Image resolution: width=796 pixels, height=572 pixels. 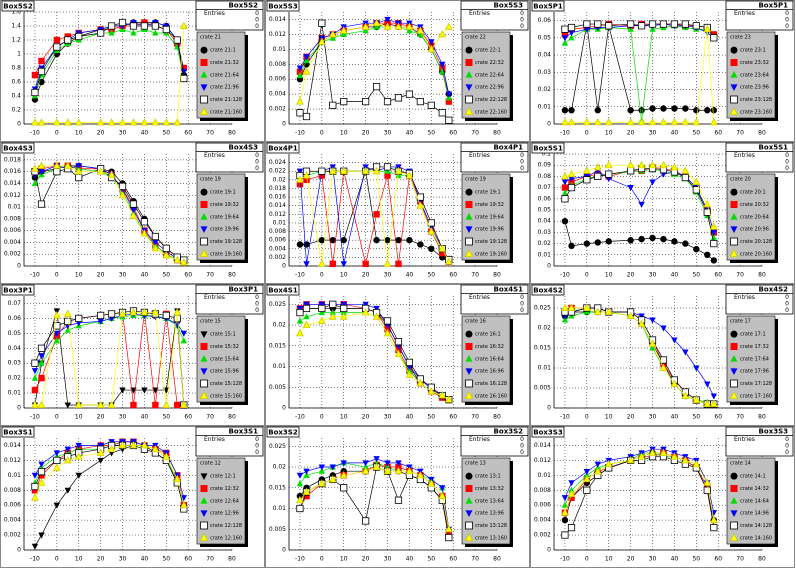 What do you see at coordinates (410, 559) in the screenshot?
I see `x-tick-label: 40` at bounding box center [410, 559].